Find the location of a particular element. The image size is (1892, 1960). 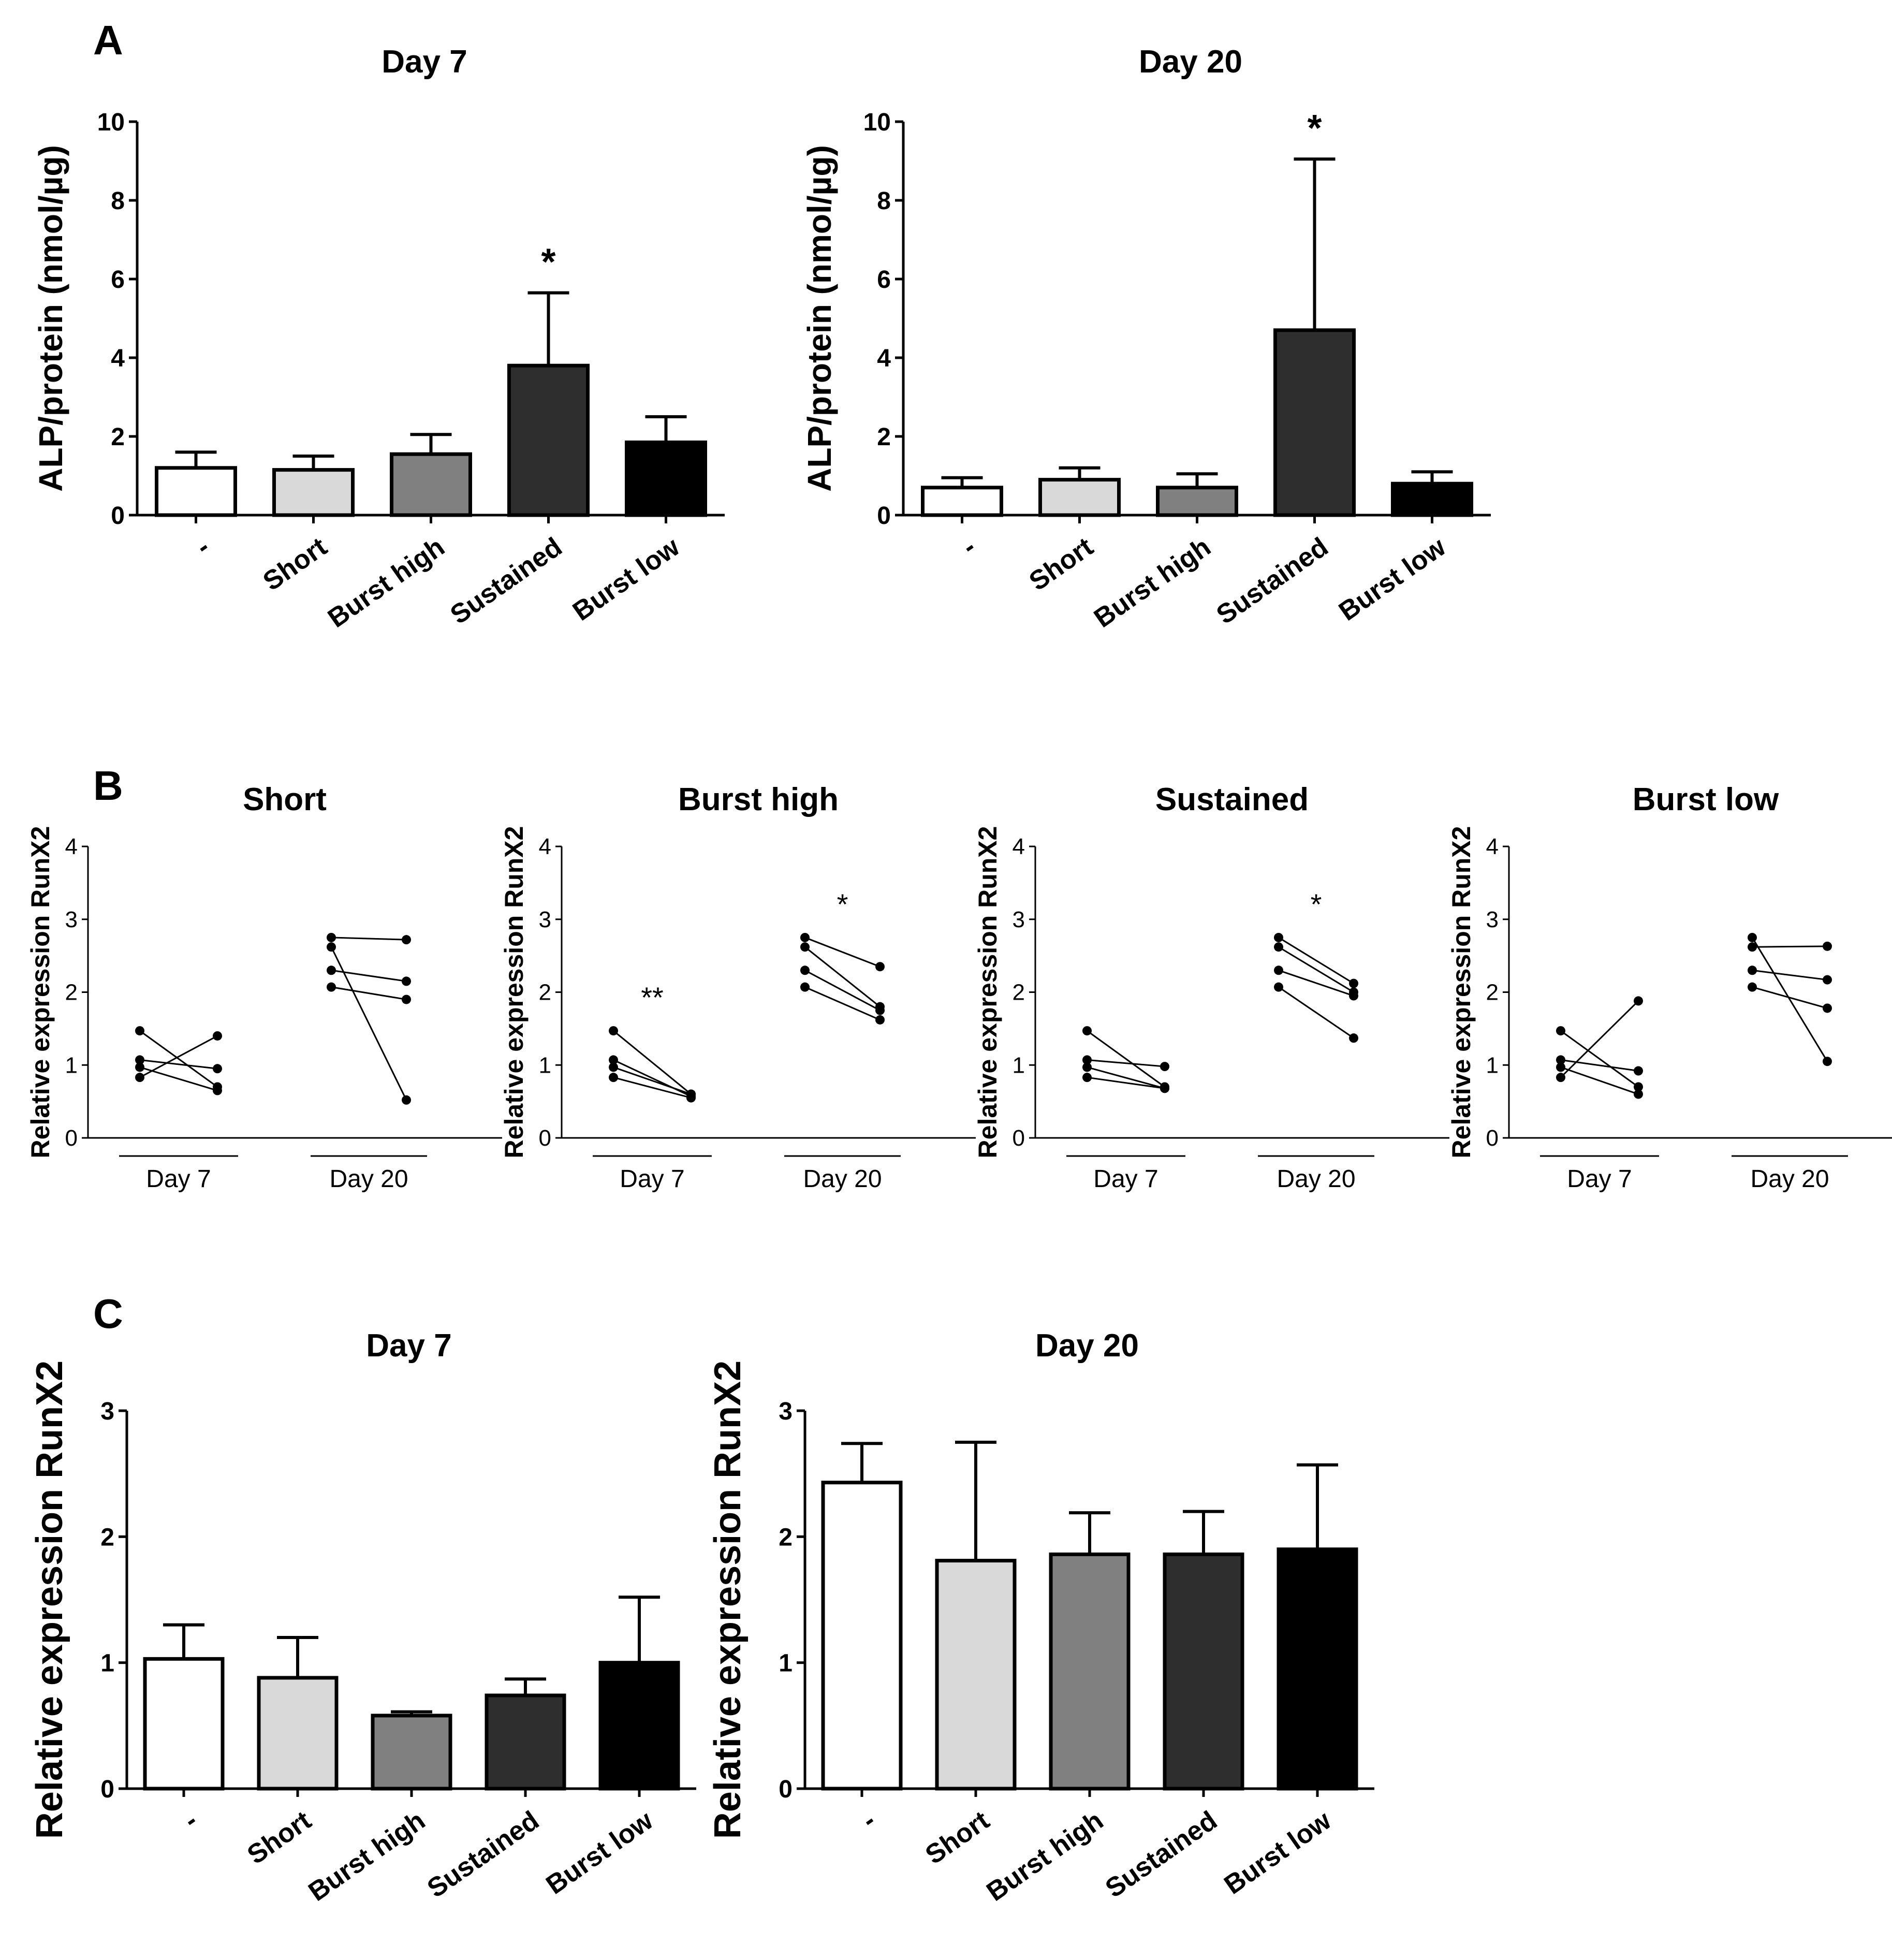

x-tick-label: Burst high is located at coordinates (1152, 583).